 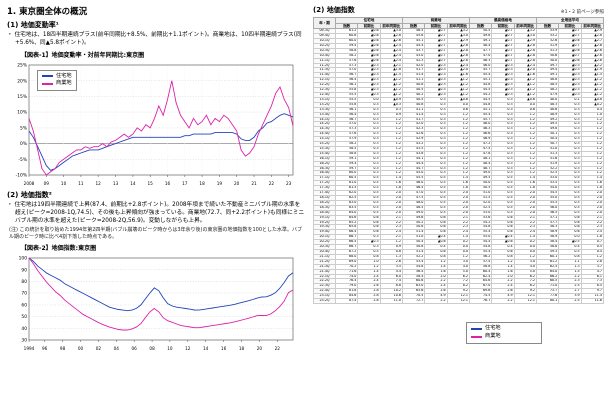 What do you see at coordinates (24, 318) in the screenshot?
I see `svg-text: 50` at bounding box center [24, 318].